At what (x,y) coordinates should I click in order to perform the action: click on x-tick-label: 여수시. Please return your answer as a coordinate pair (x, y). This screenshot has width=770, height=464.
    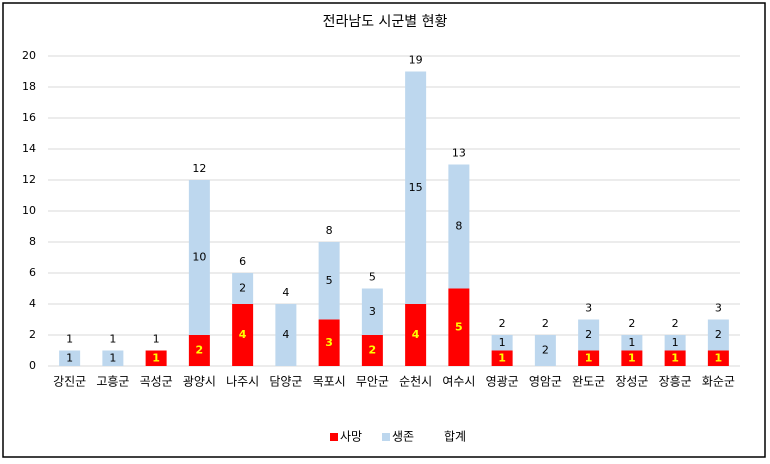
    Looking at the image, I should click on (458, 382).